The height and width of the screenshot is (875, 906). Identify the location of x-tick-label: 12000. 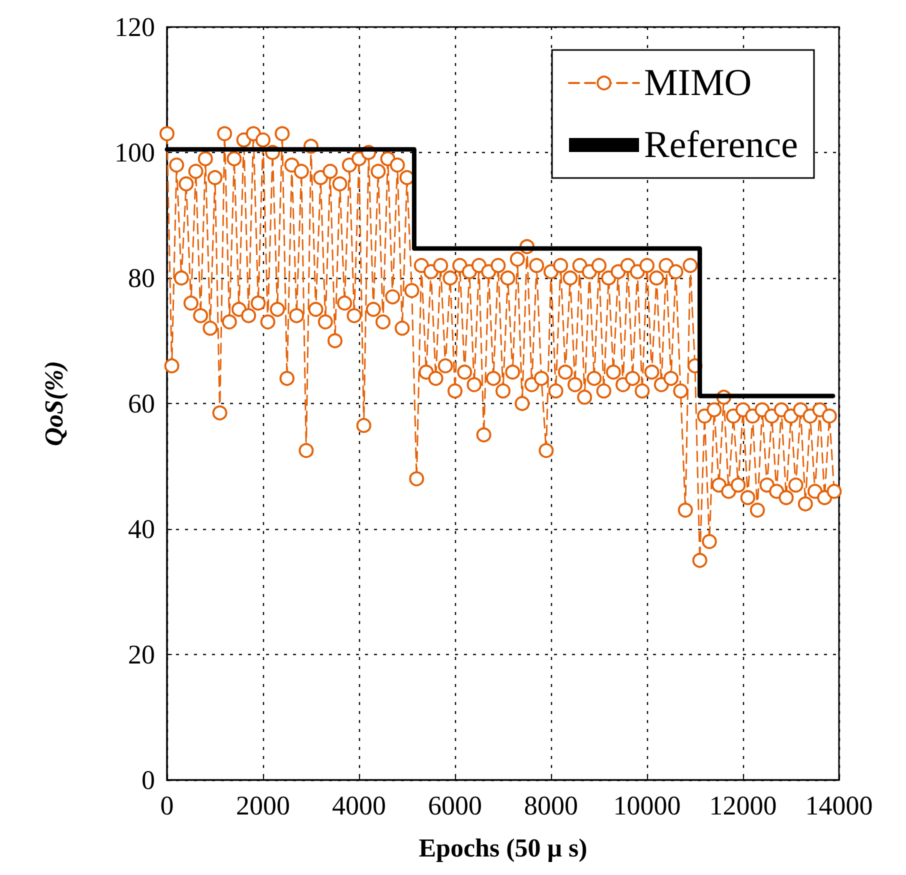
(743, 805).